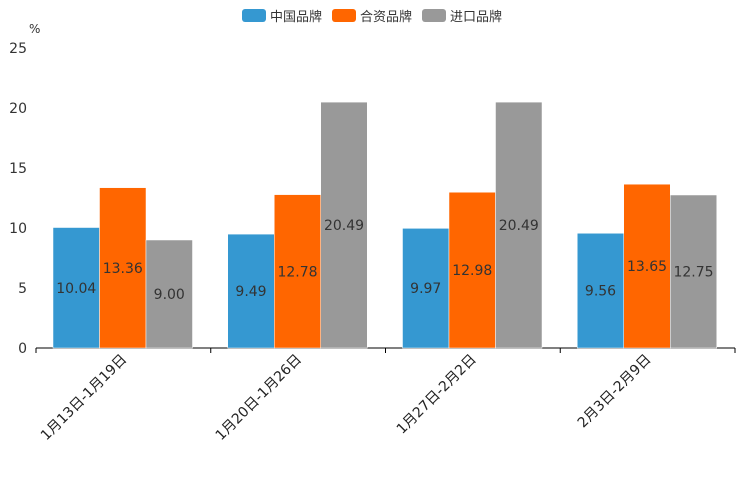 This screenshot has height=496, width=744. I want to click on legend-swatch-jv, so click(343, 15).